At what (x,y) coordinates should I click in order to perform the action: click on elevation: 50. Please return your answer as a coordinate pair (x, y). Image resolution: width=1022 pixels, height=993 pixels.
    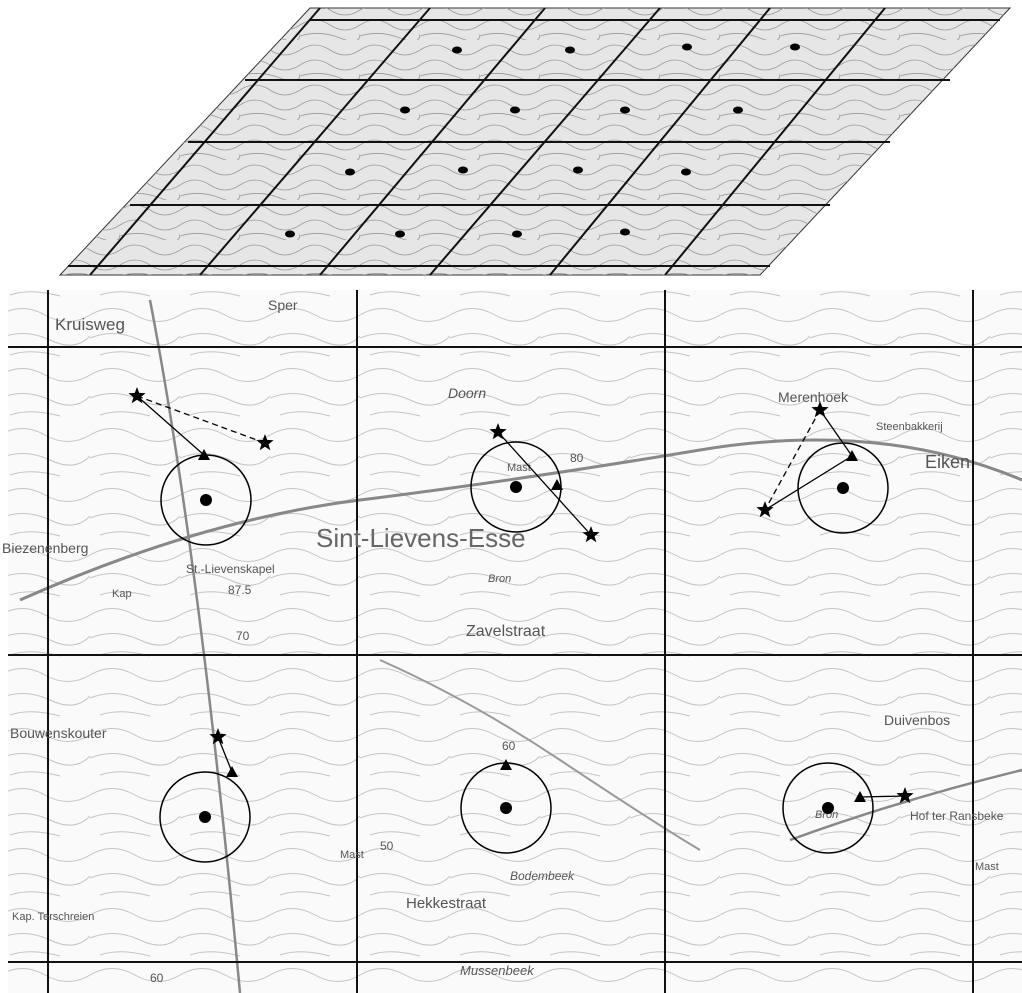
    Looking at the image, I should click on (387, 846).